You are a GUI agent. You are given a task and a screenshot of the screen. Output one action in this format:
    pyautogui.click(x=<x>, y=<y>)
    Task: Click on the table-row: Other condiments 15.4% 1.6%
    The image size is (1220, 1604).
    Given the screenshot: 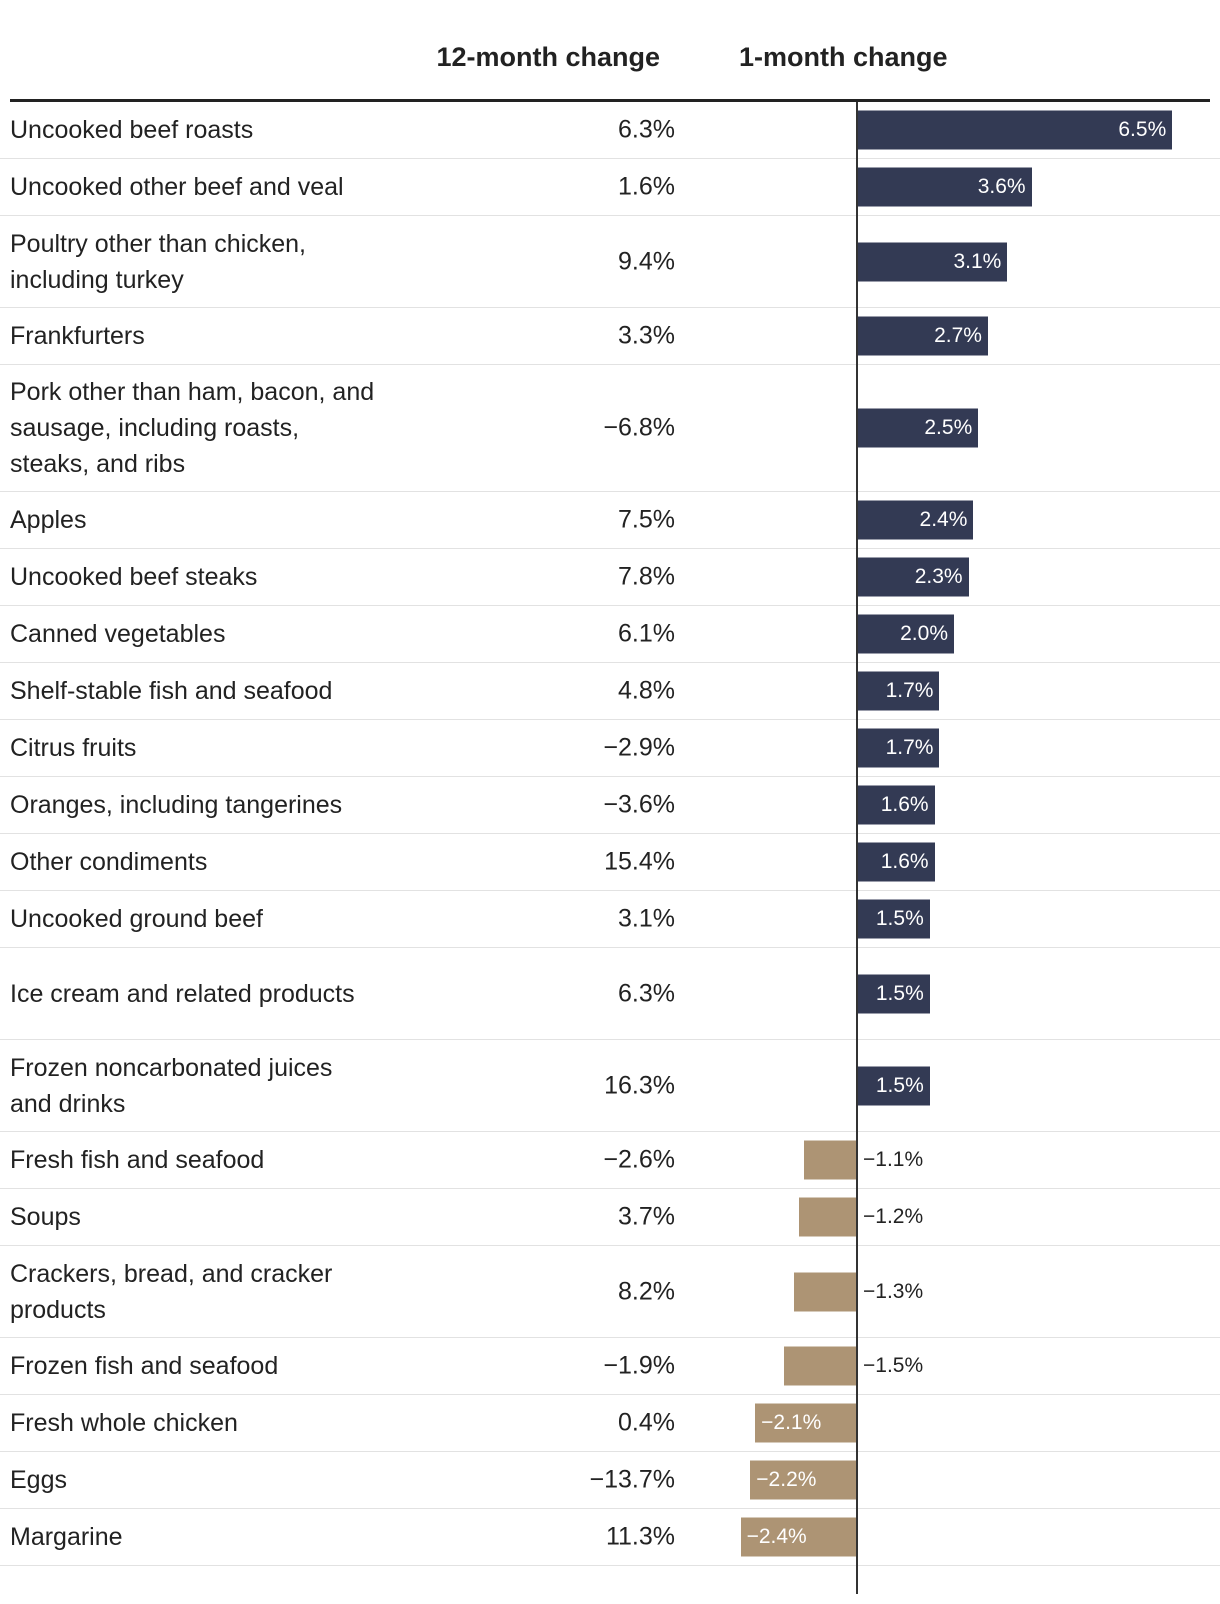 What is the action you would take?
    pyautogui.click(x=610, y=862)
    